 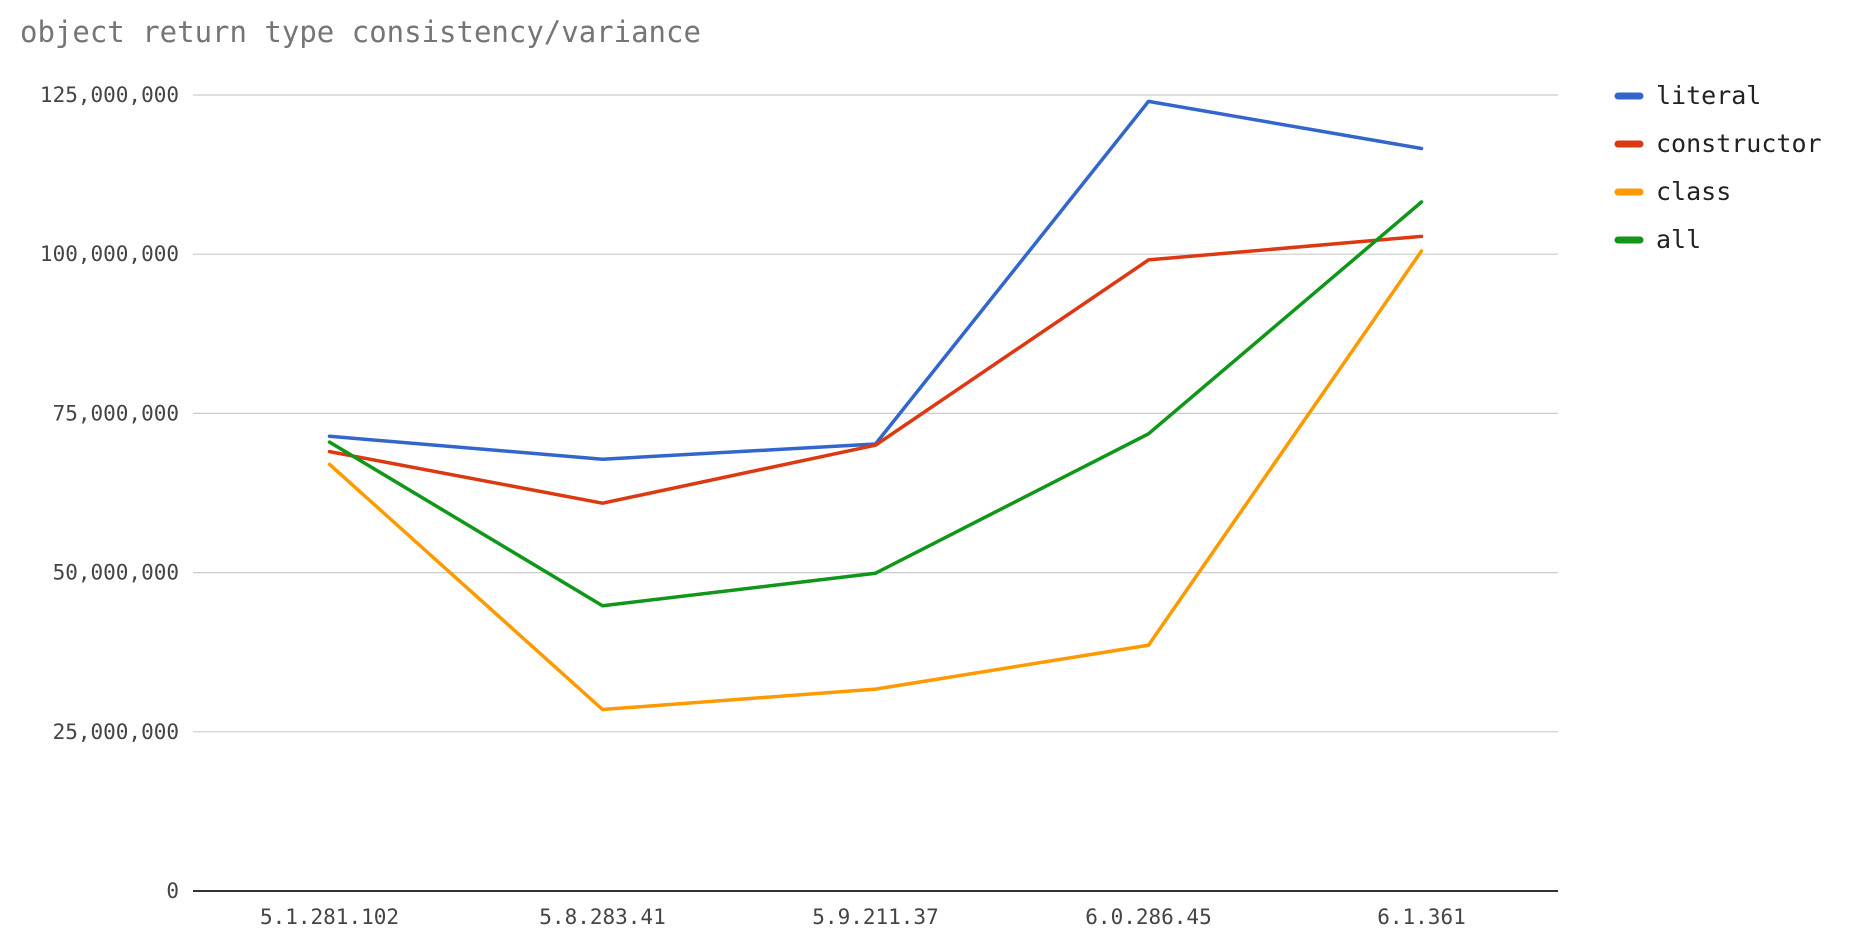 What do you see at coordinates (1693, 191) in the screenshot?
I see `legend-label-class: class` at bounding box center [1693, 191].